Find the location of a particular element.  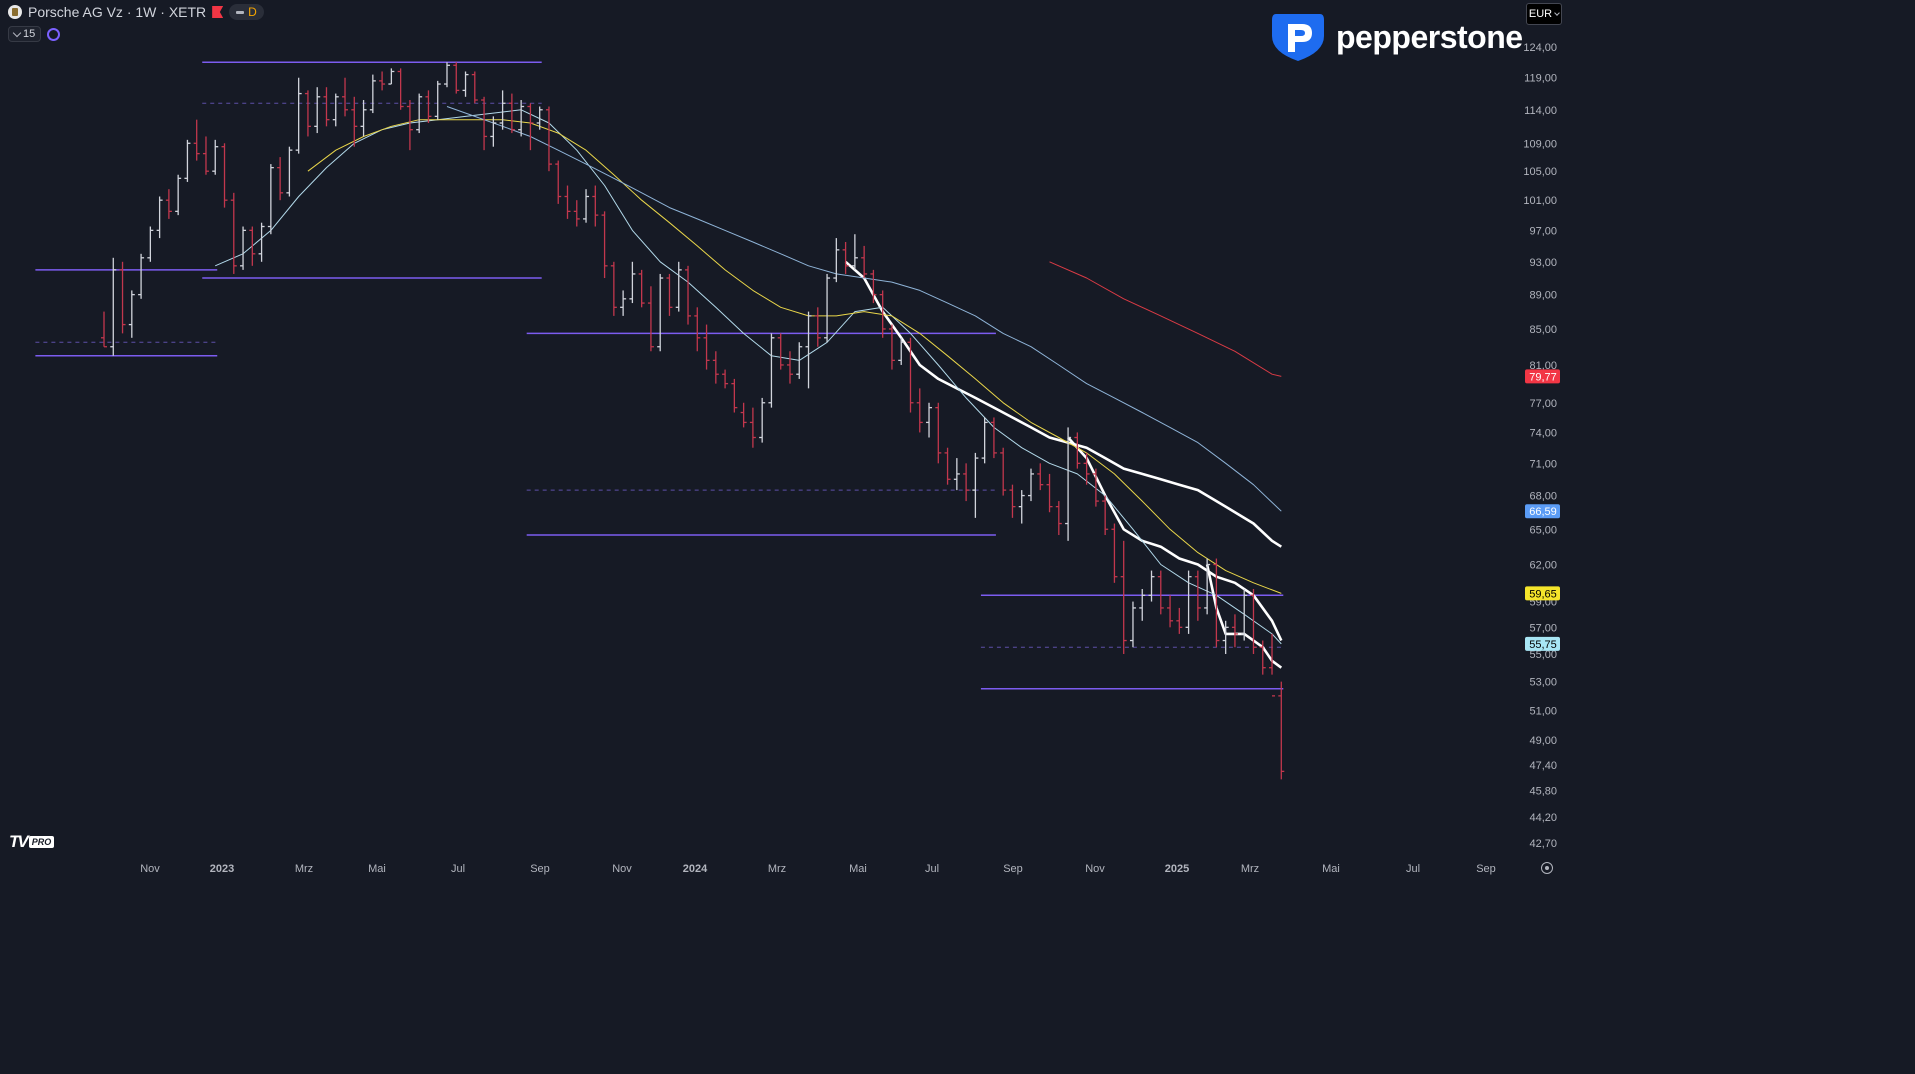

price-axis-label: 101,00 is located at coordinates (1540, 201).